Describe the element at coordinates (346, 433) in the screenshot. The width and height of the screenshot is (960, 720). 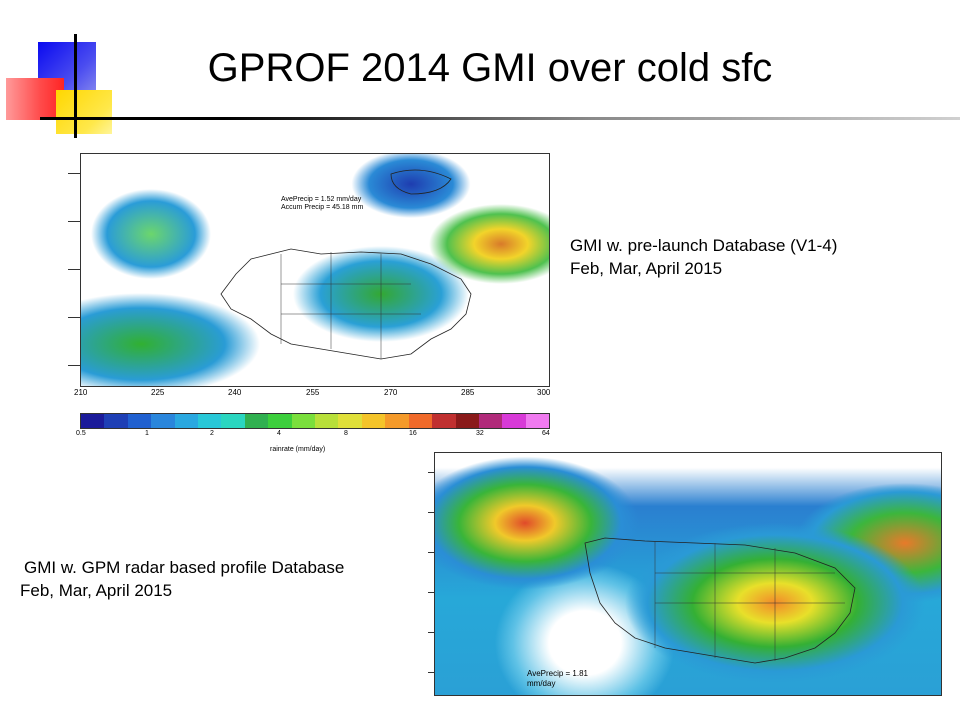
I see `colorbar-tick-label: 8` at that location.